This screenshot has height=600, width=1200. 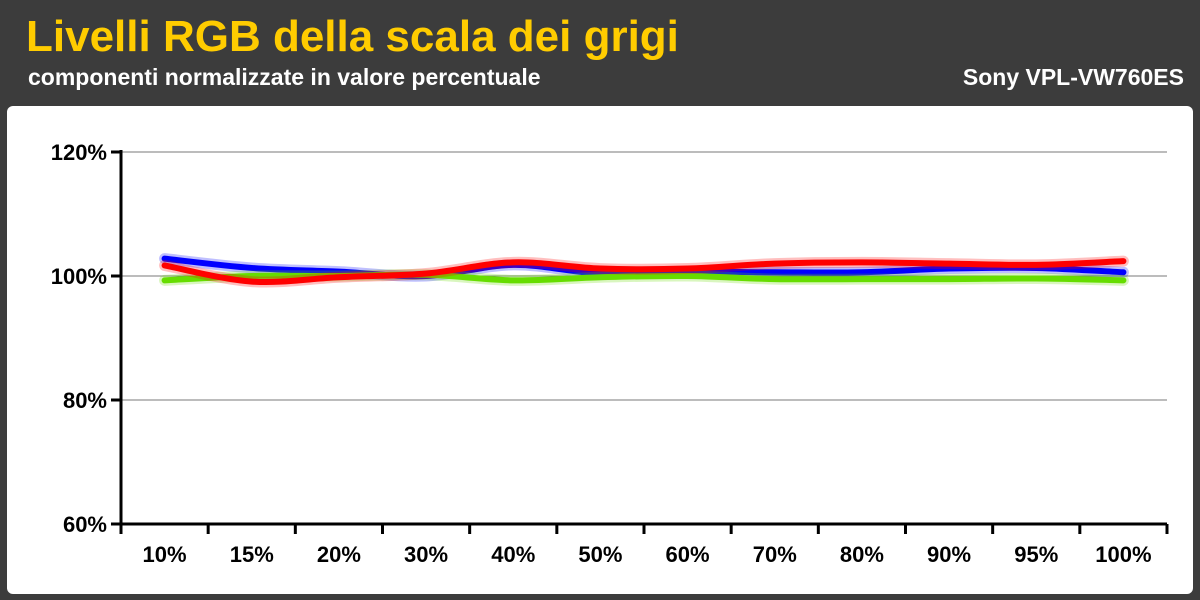 What do you see at coordinates (862, 554) in the screenshot?
I see `x-tick-label: 80%` at bounding box center [862, 554].